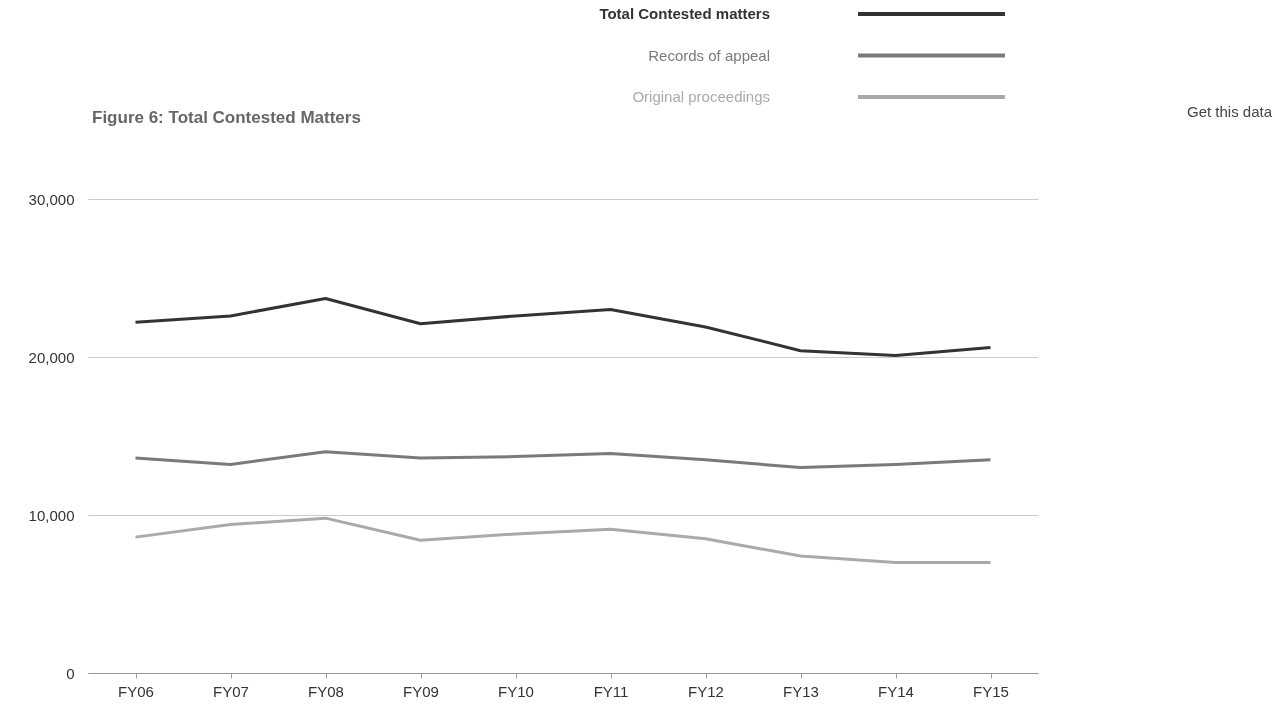 The height and width of the screenshot is (710, 1275). Describe the element at coordinates (684, 13) in the screenshot. I see `text: Total Contested matters` at that location.